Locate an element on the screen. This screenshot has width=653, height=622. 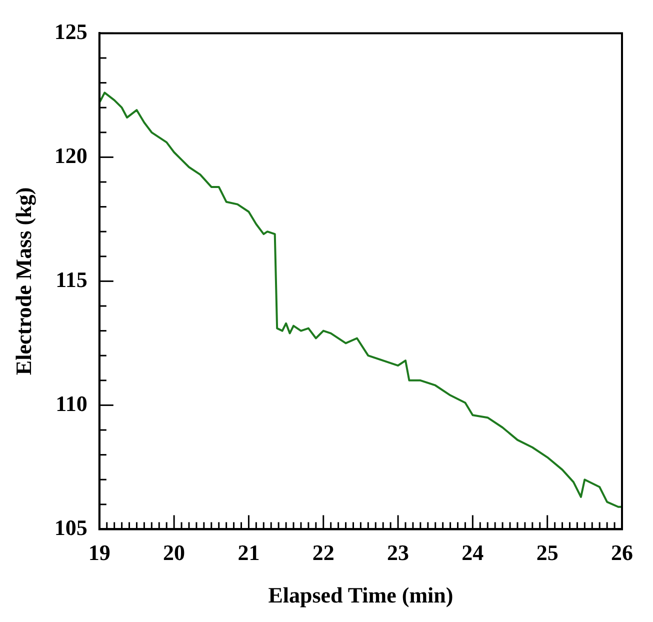
y-tick-label: 125 is located at coordinates (71, 31).